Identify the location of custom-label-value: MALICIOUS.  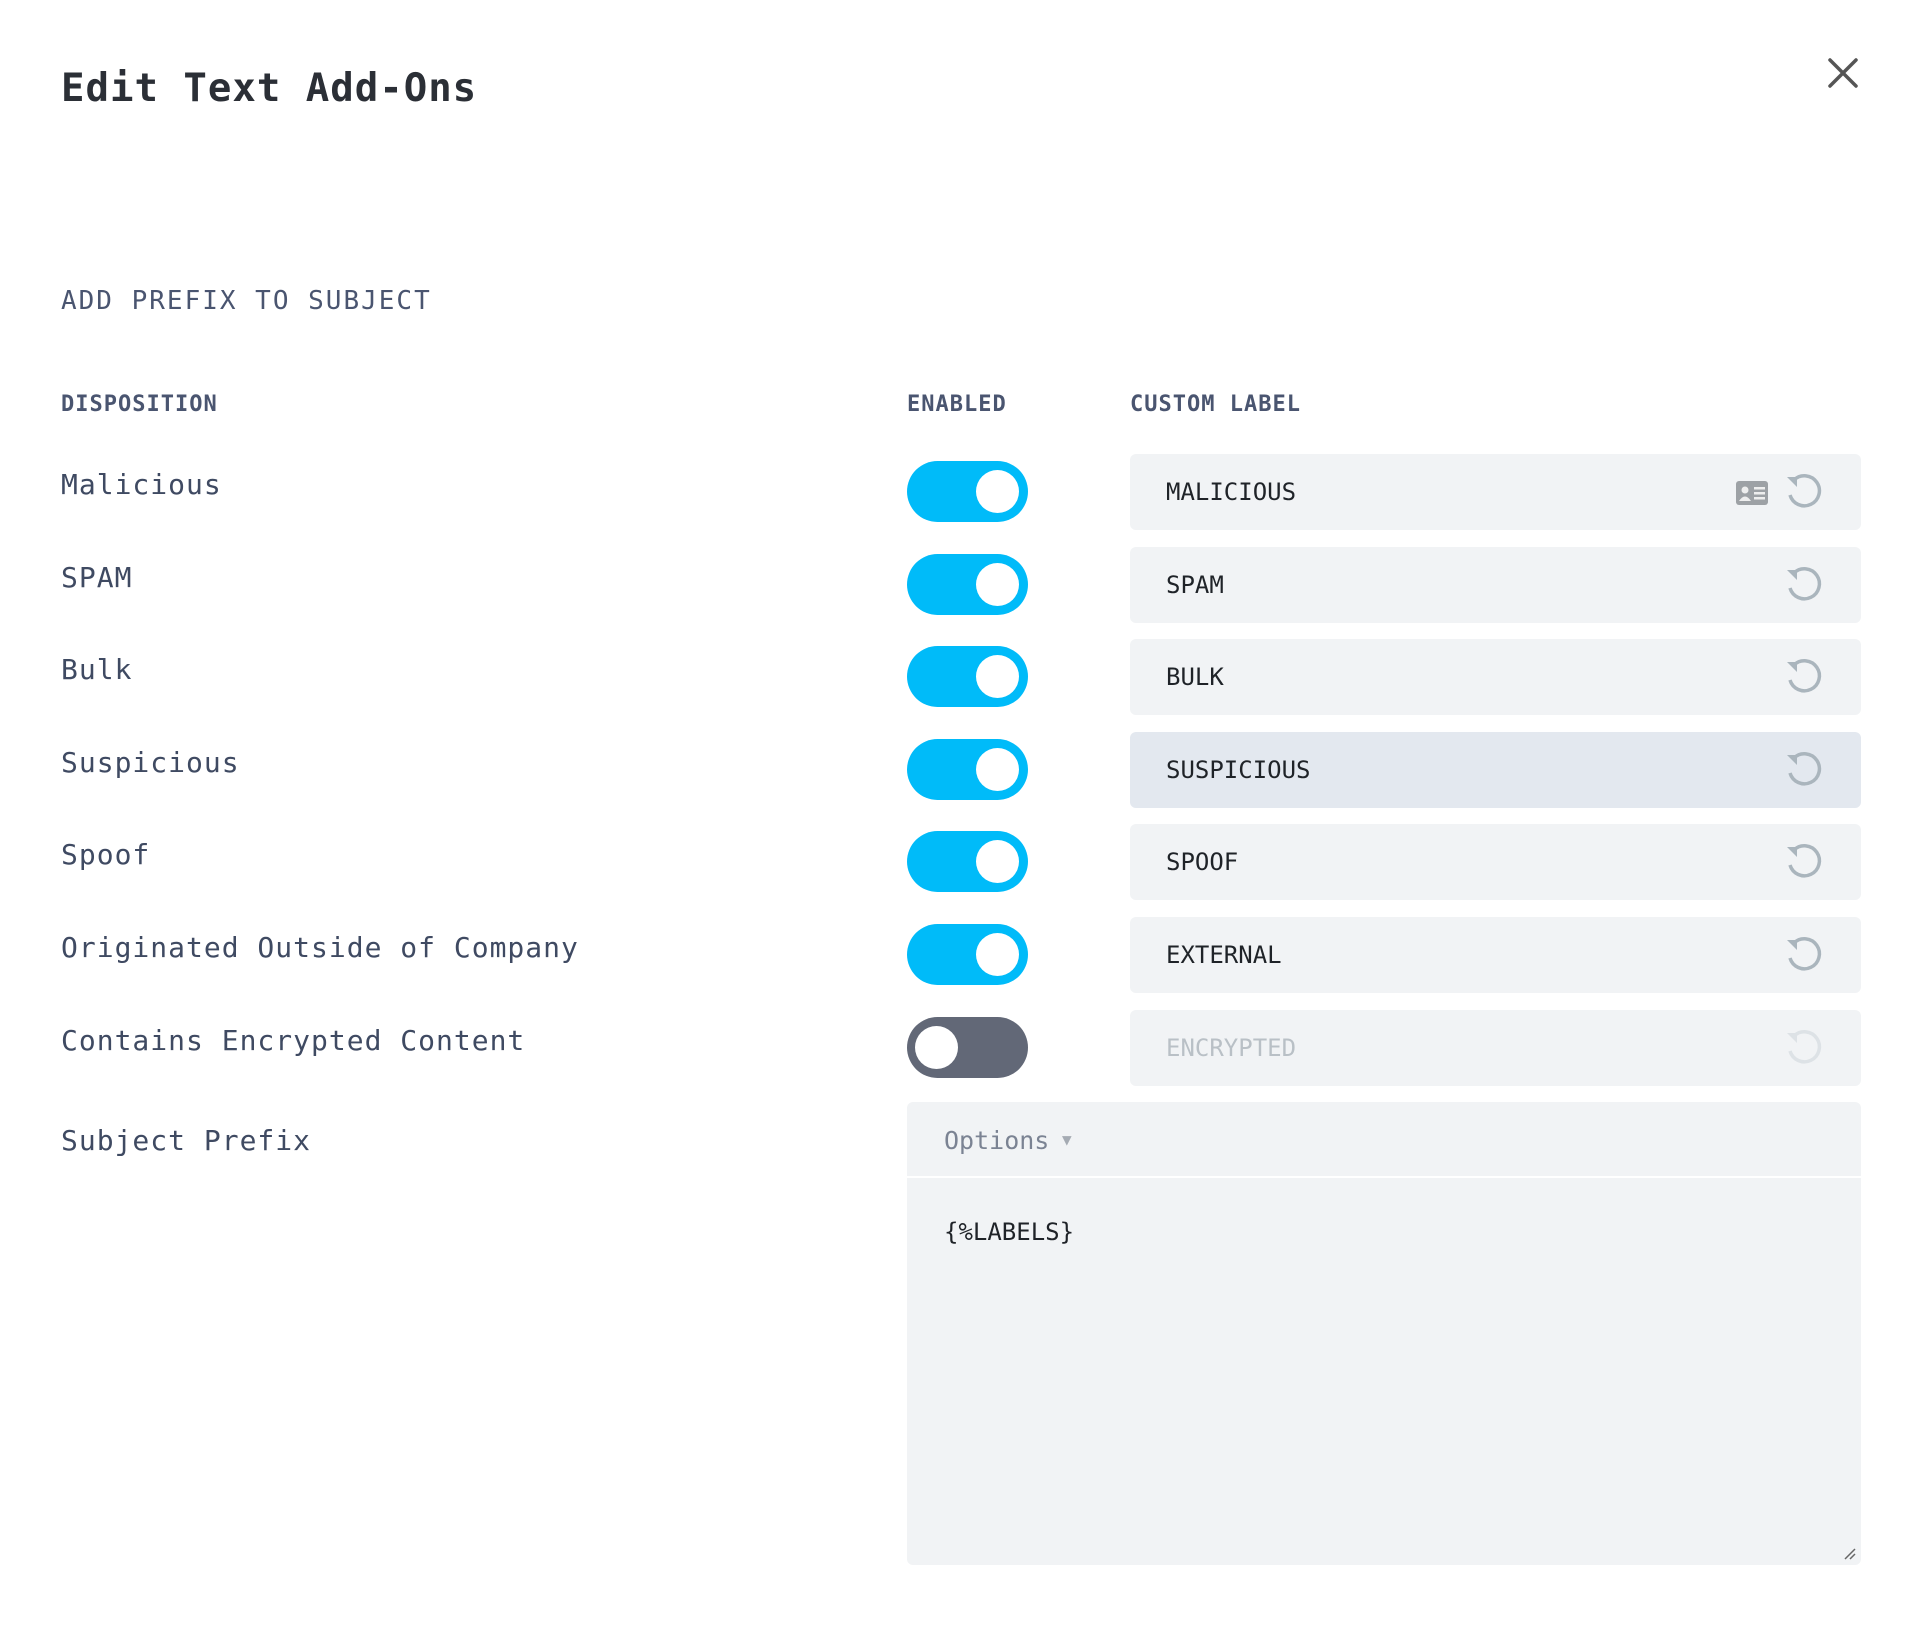
(1231, 492).